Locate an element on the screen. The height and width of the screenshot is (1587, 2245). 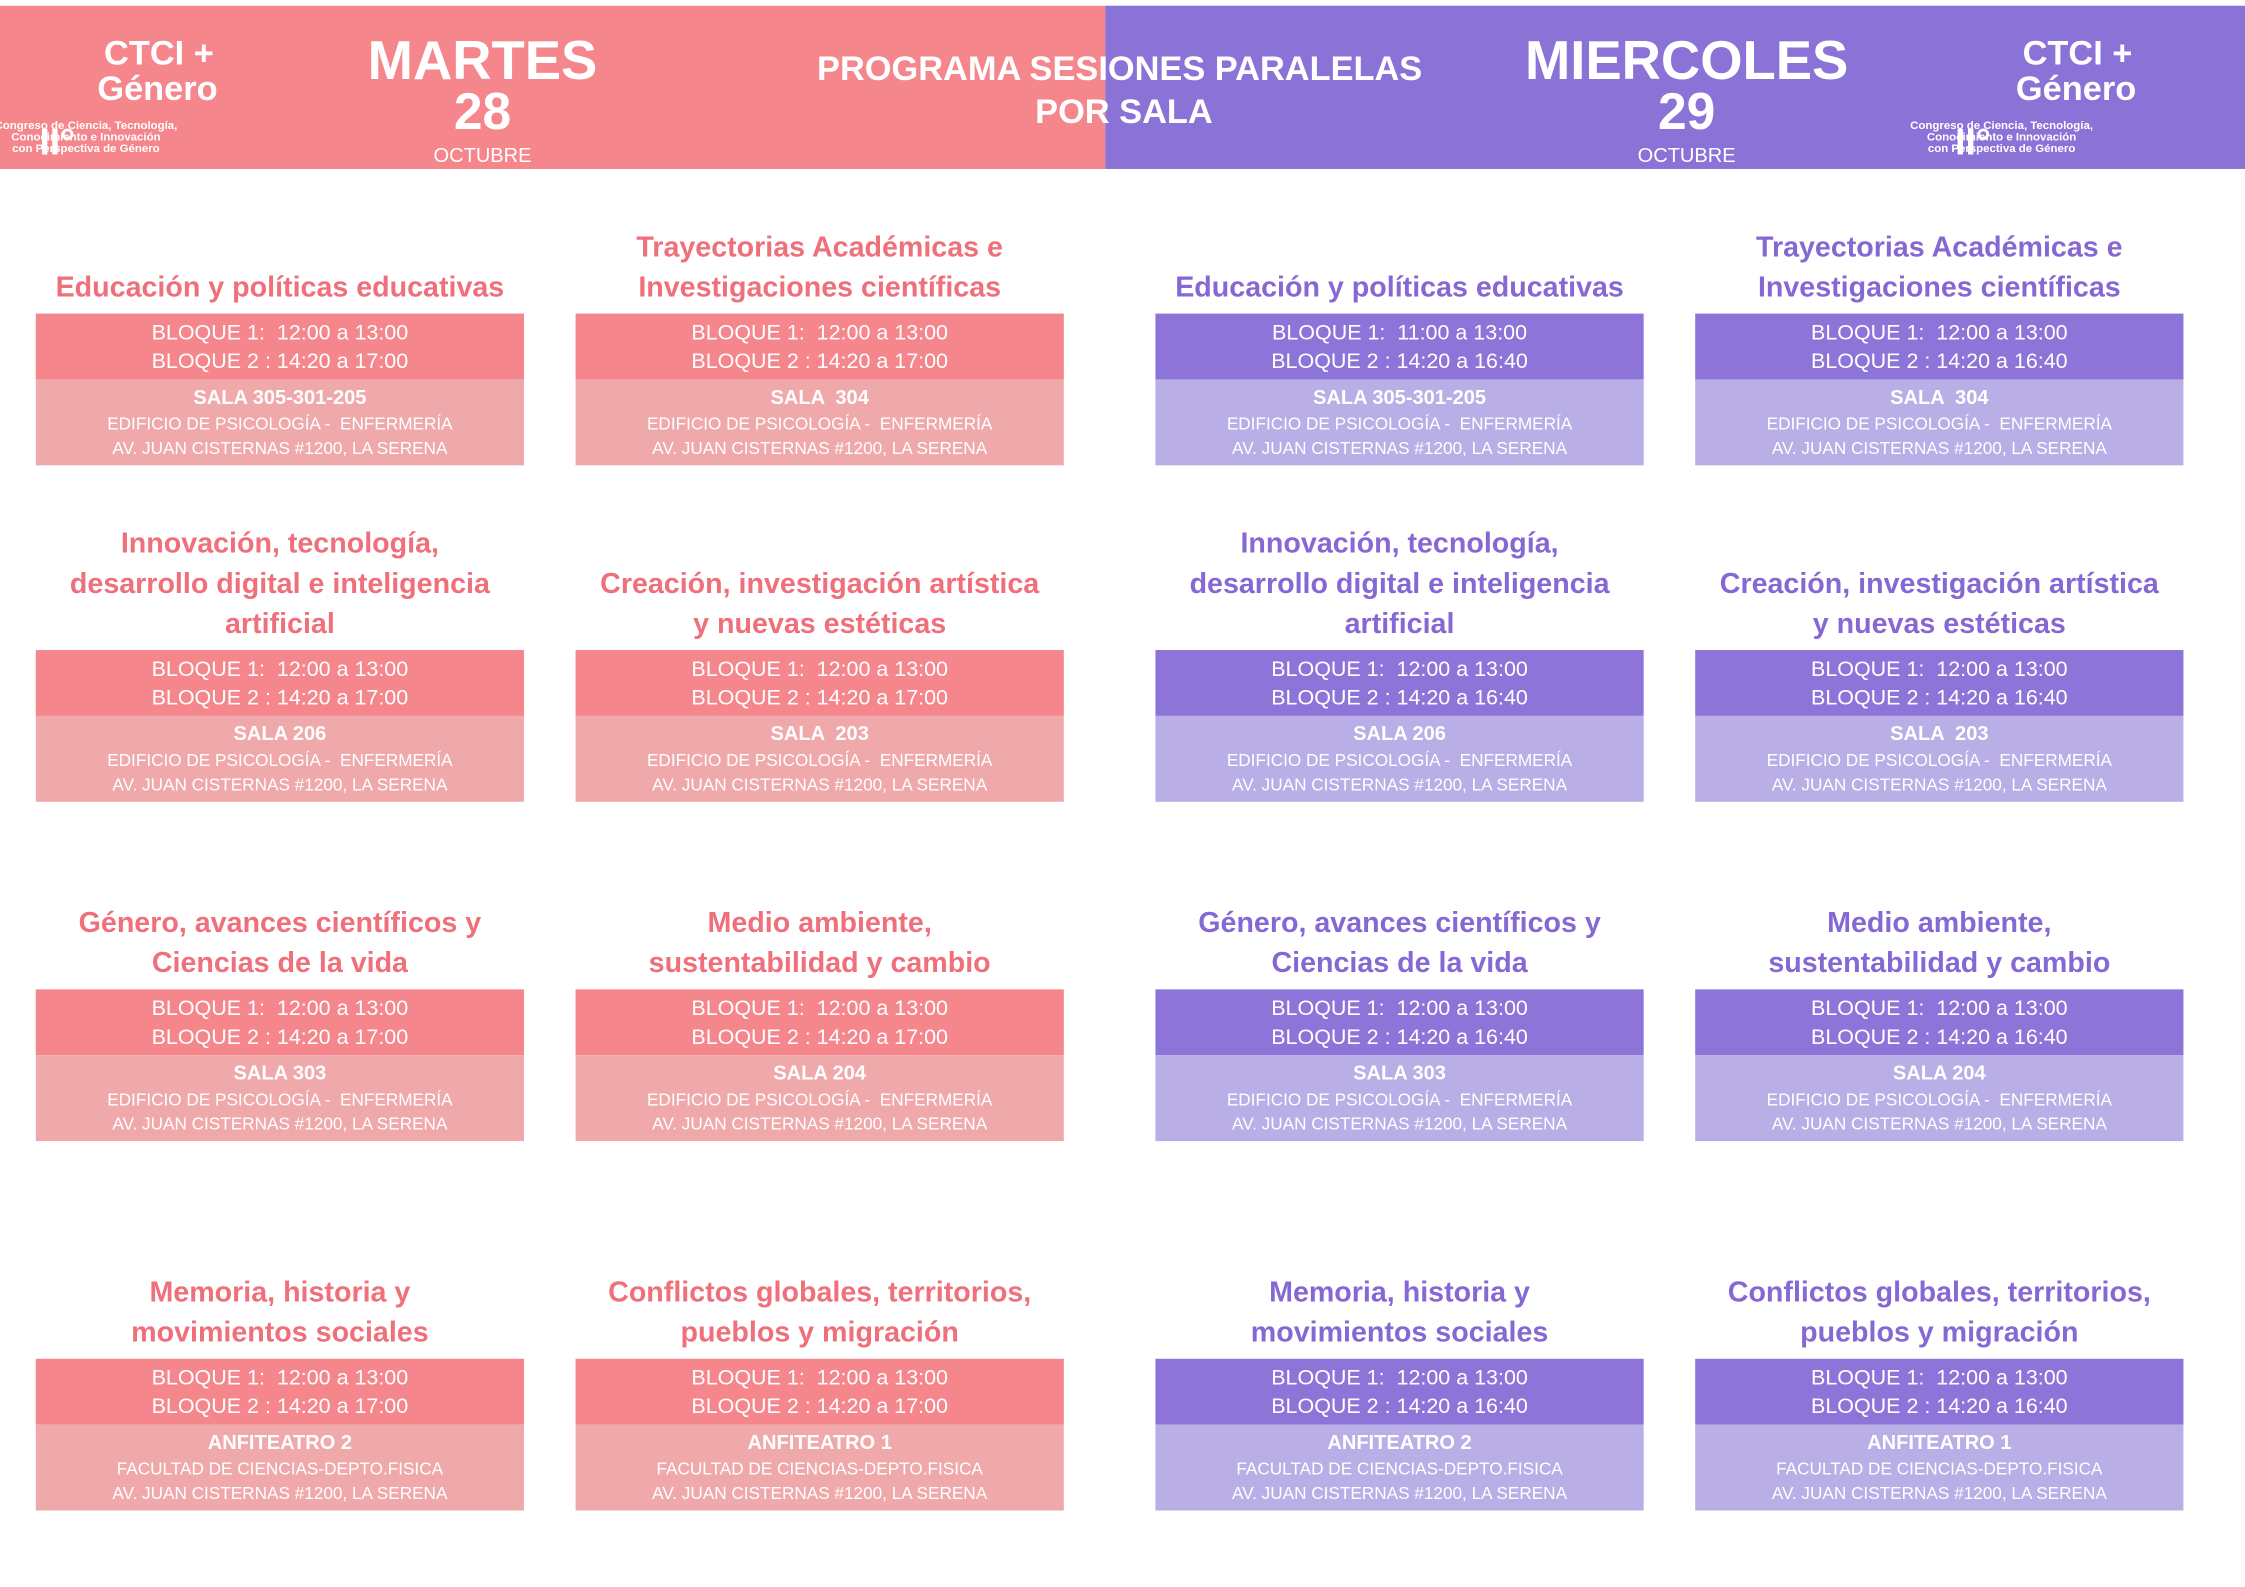
weekday: MARTES is located at coordinates (483, 60).